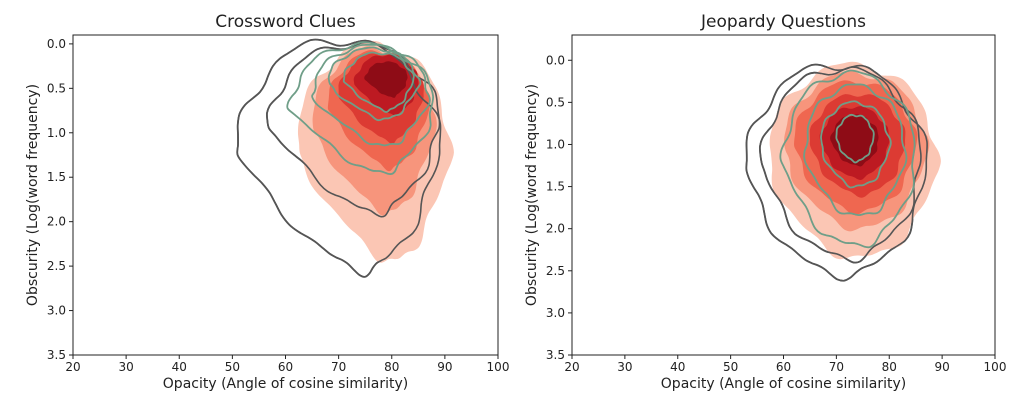 Image resolution: width=1028 pixels, height=412 pixels. Describe the element at coordinates (285, 22) in the screenshot. I see `chart-title: Crossword Clues` at that location.